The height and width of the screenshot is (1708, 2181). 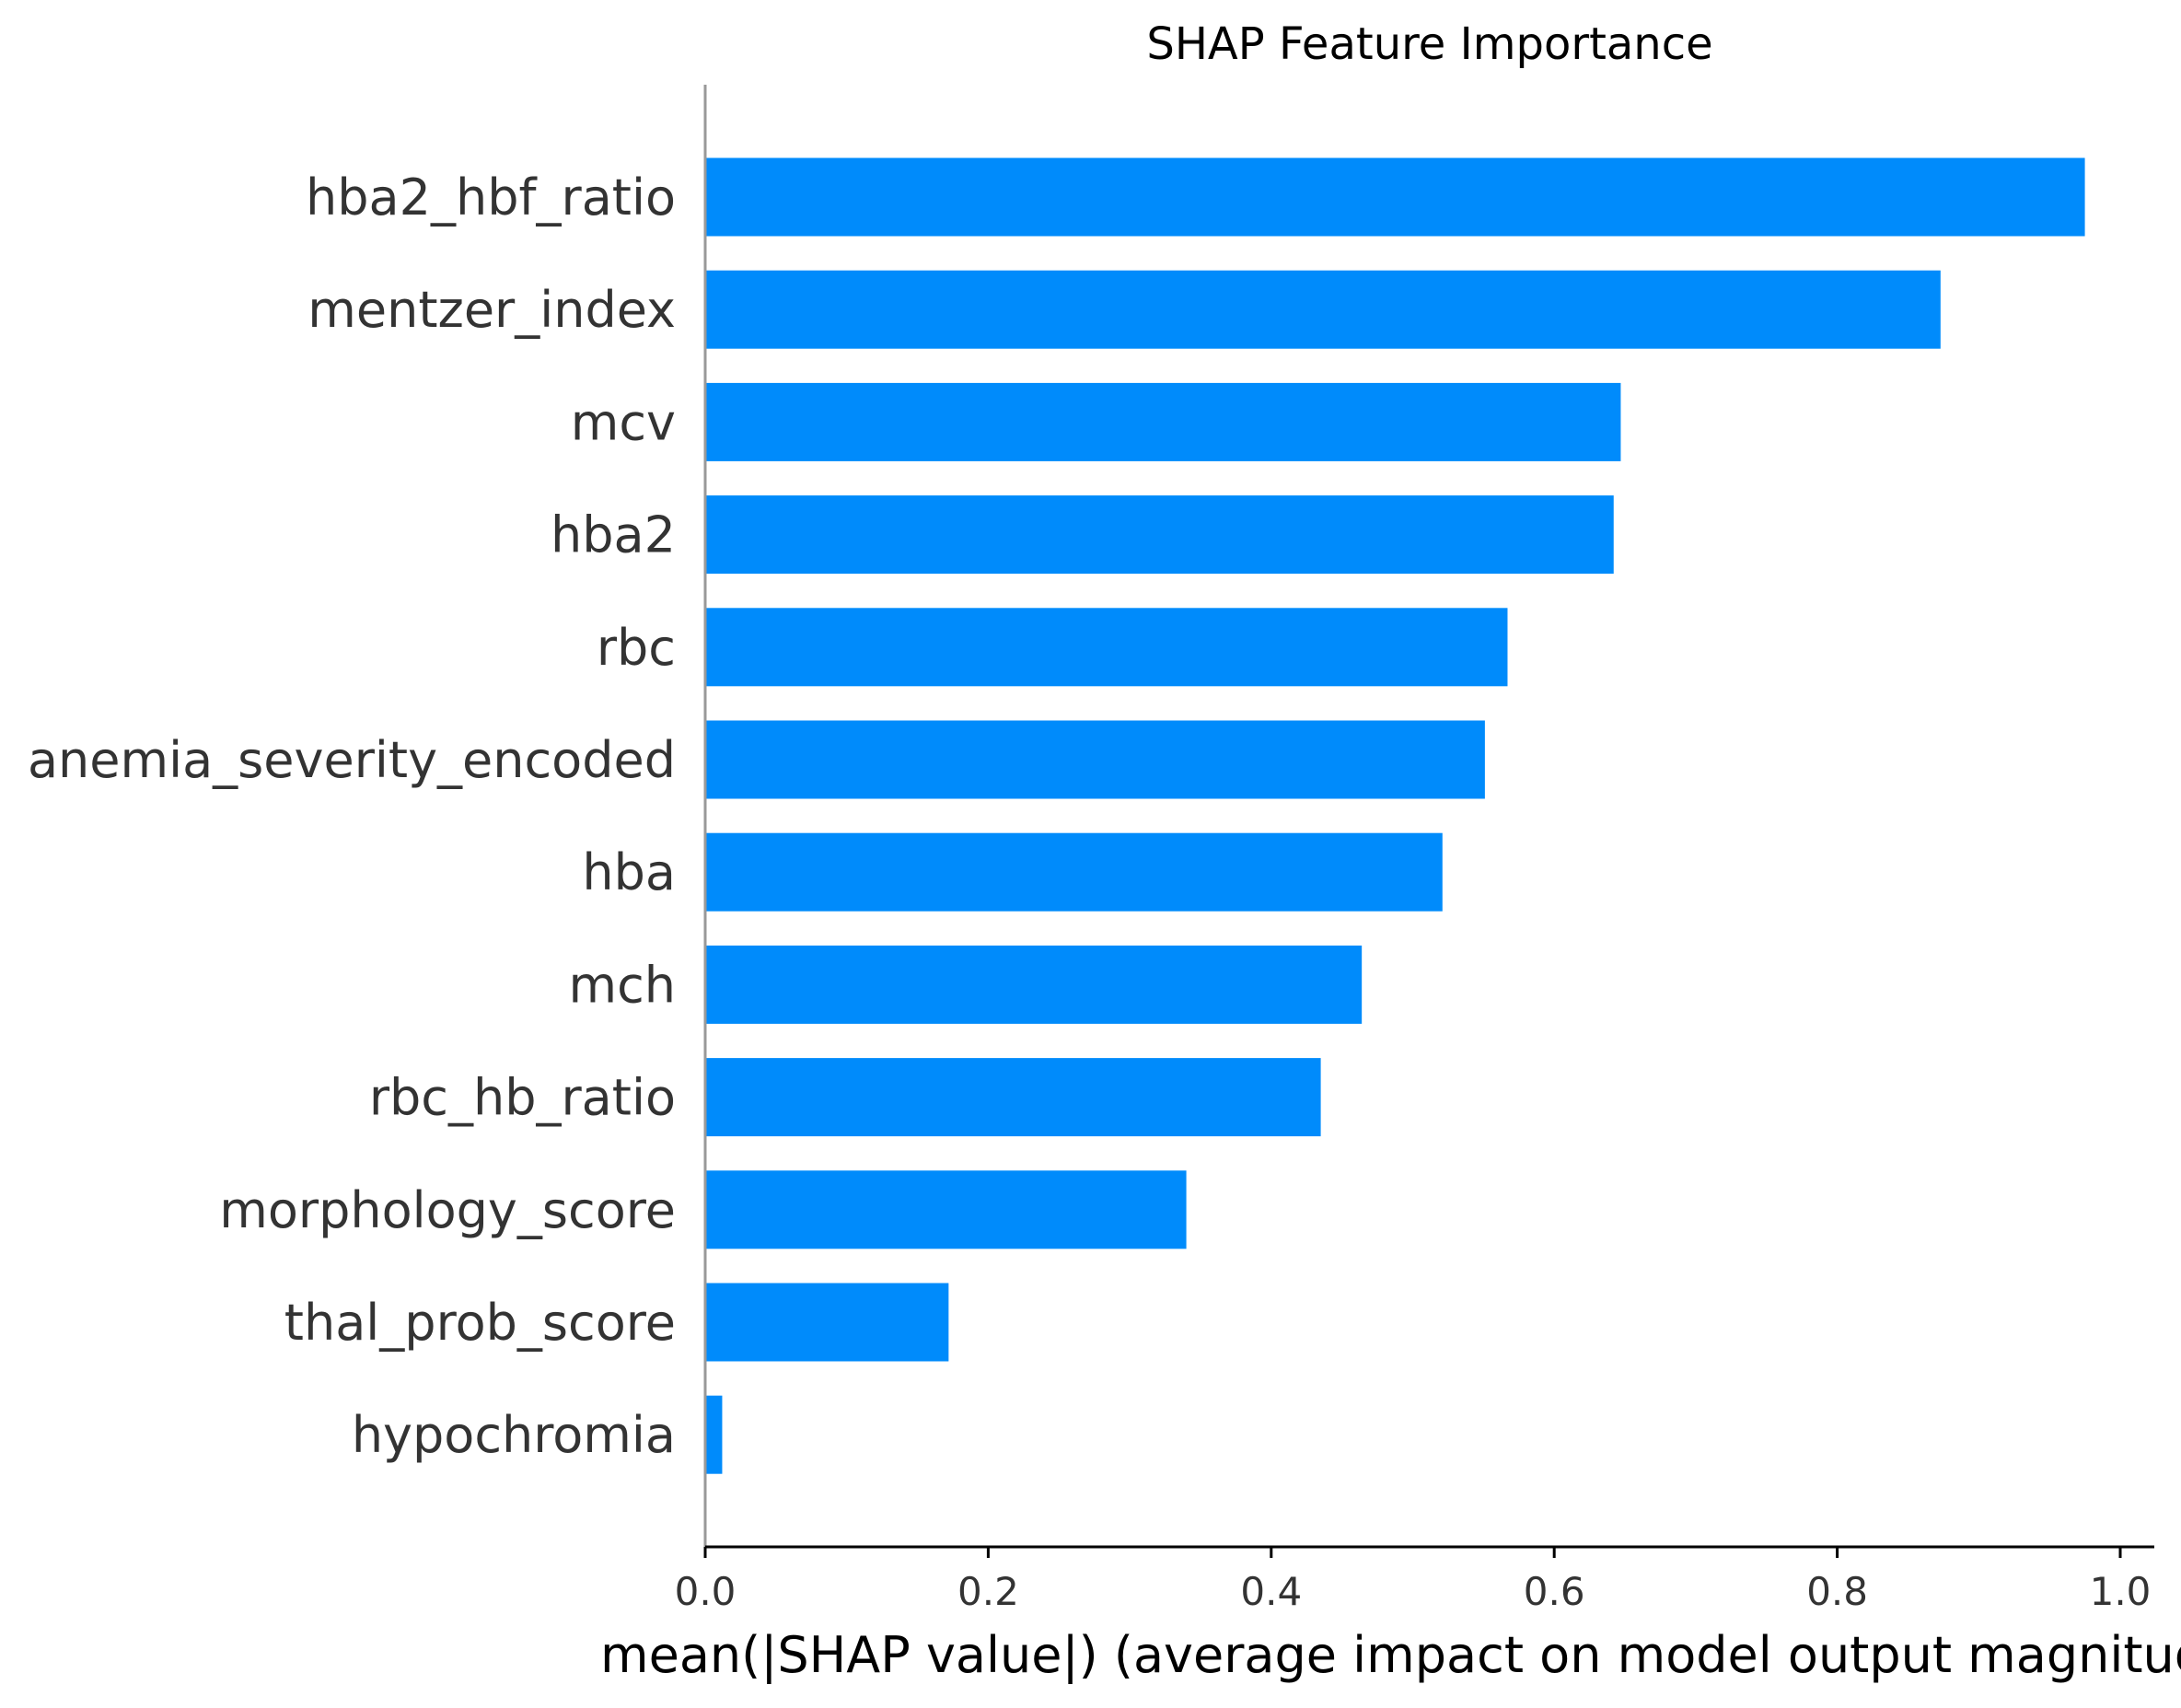 What do you see at coordinates (1323, 310) in the screenshot?
I see `bar-mentzer-index` at bounding box center [1323, 310].